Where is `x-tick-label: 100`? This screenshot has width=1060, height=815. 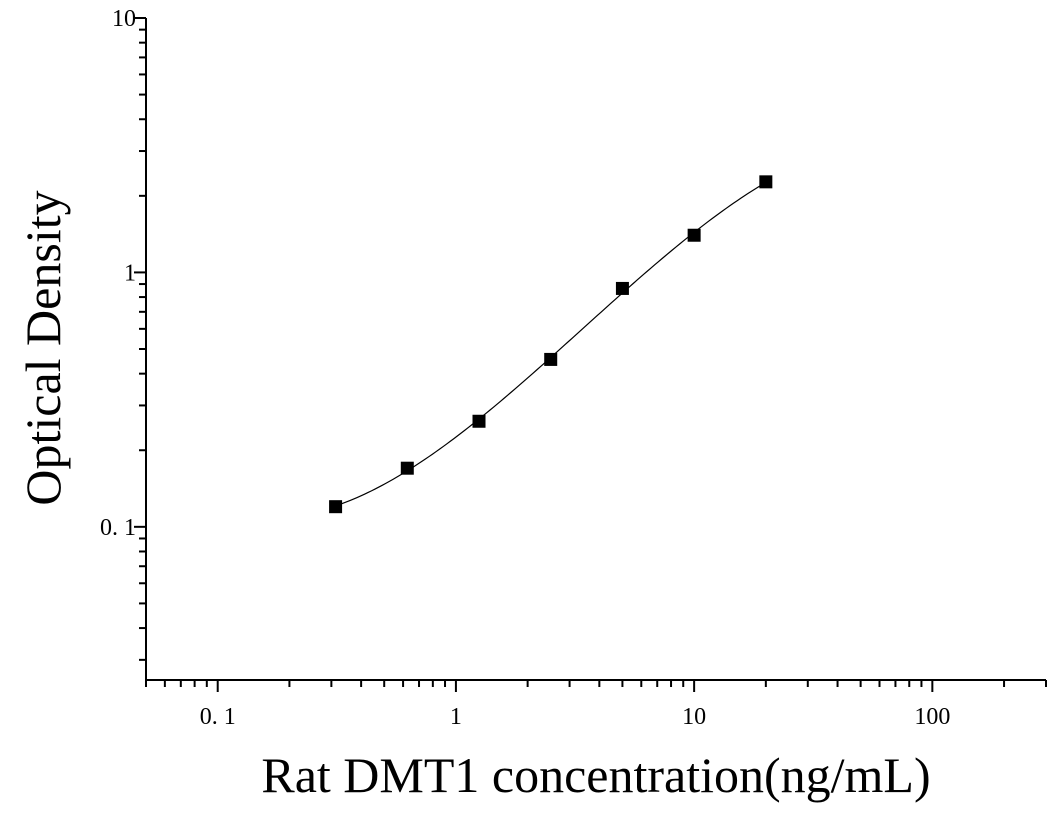 x-tick-label: 100 is located at coordinates (932, 717).